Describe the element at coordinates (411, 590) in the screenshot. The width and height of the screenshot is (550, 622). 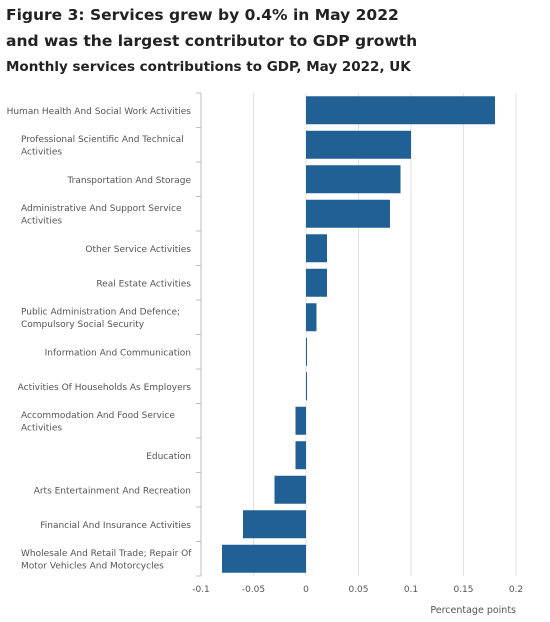
I see `x-tick-label: 0.1` at that location.